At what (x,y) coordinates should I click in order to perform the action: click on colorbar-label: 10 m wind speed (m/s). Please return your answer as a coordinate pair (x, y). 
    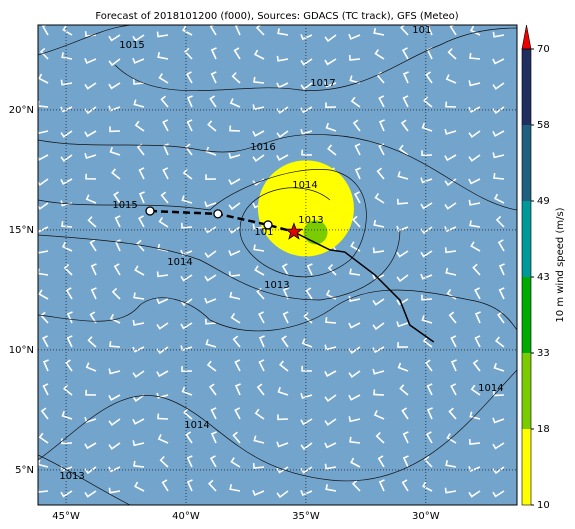
    Looking at the image, I should click on (560, 264).